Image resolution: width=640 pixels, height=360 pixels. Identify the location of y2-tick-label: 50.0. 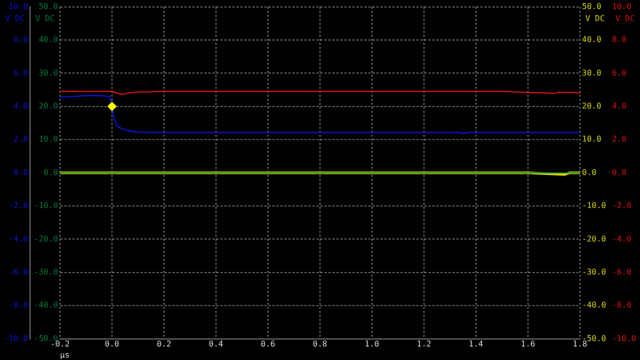
(48, 6).